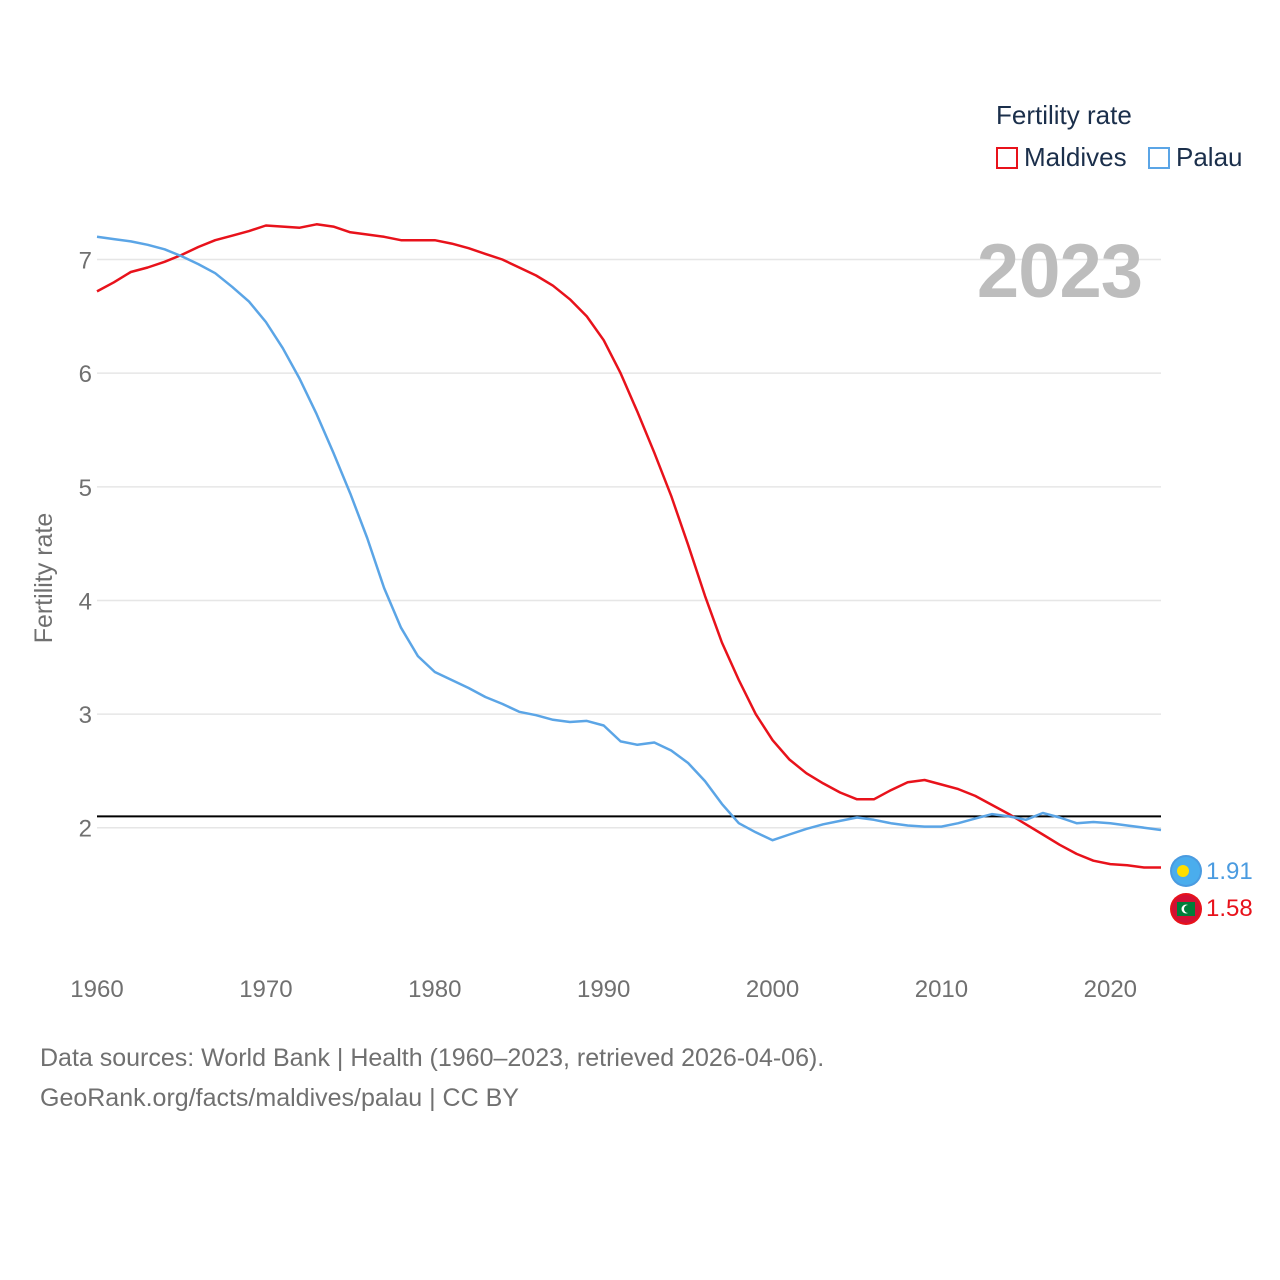 This screenshot has width=1280, height=1280. What do you see at coordinates (1059, 271) in the screenshot?
I see `year-label: 2023` at bounding box center [1059, 271].